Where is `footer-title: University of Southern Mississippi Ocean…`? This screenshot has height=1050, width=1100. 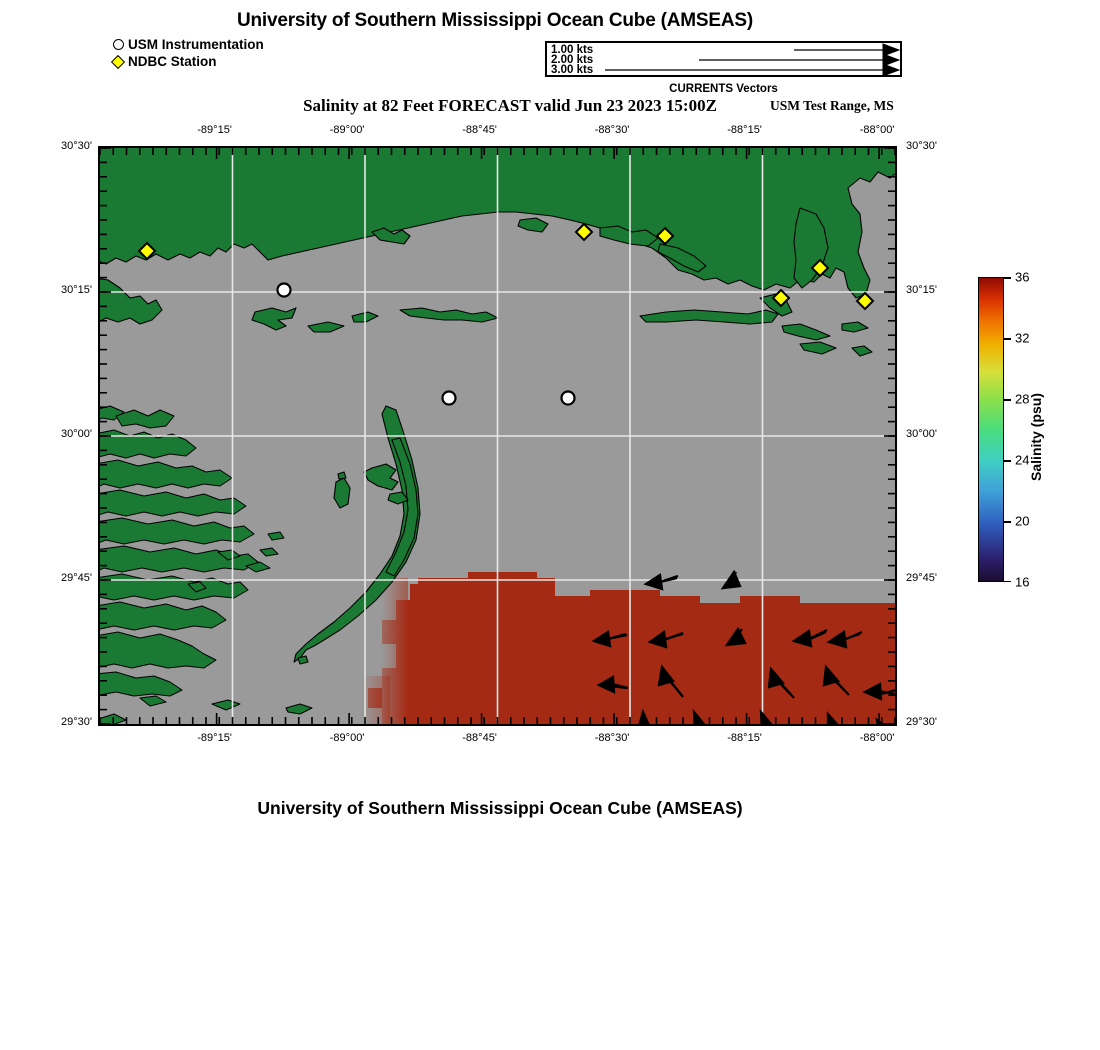
footer-title: University of Southern Mississippi Ocean… is located at coordinates (500, 808).